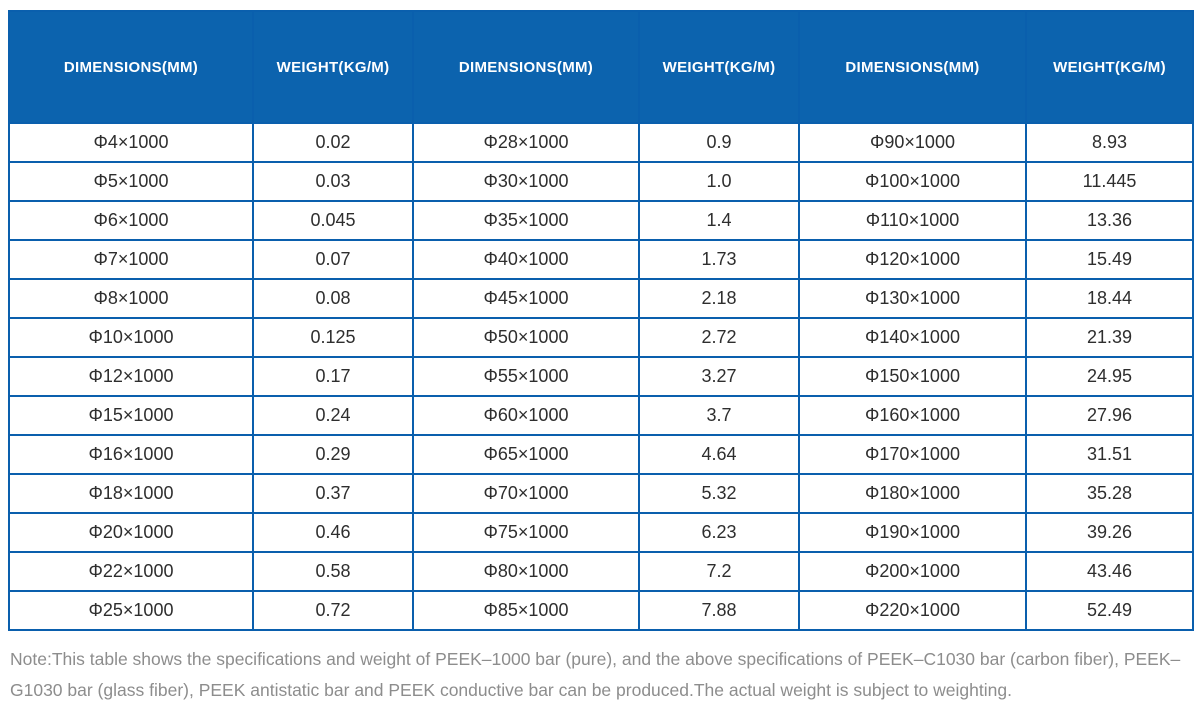 This screenshot has width=1200, height=704. Describe the element at coordinates (333, 493) in the screenshot. I see `weight-cell: 0.37` at that location.